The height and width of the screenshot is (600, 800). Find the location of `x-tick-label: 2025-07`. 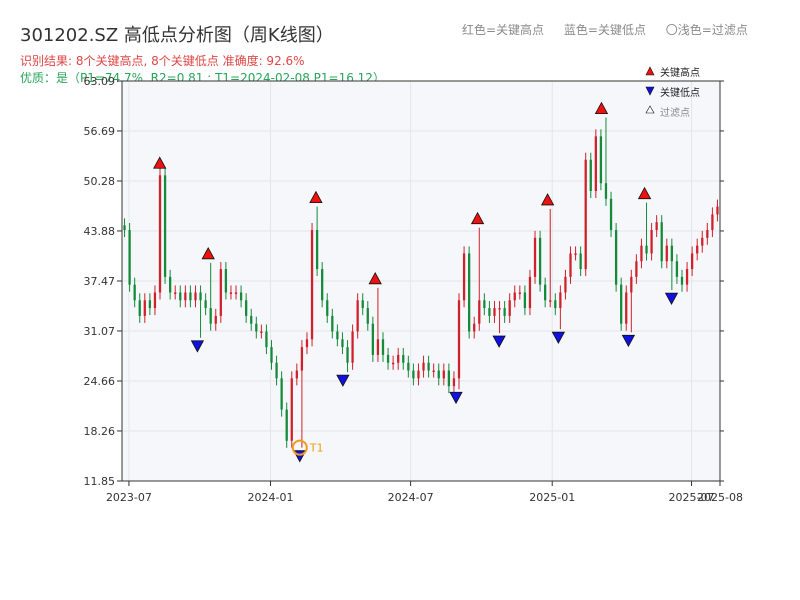

x-tick-label: 2025-07 is located at coordinates (692, 497).